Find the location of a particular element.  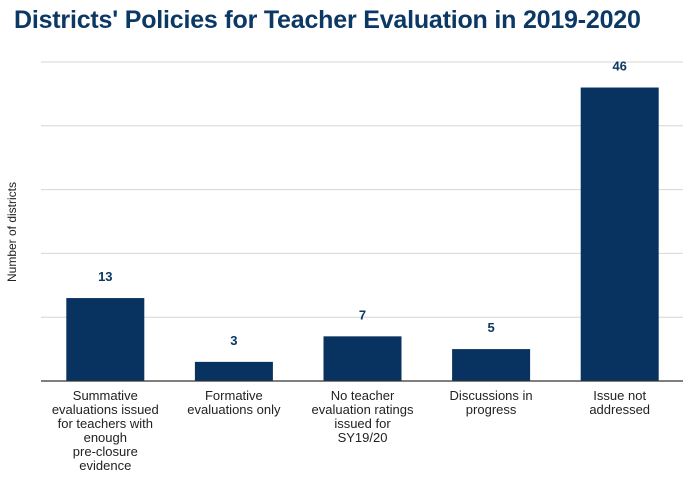

x-tick-label: Issue not addressed is located at coordinates (620, 402).